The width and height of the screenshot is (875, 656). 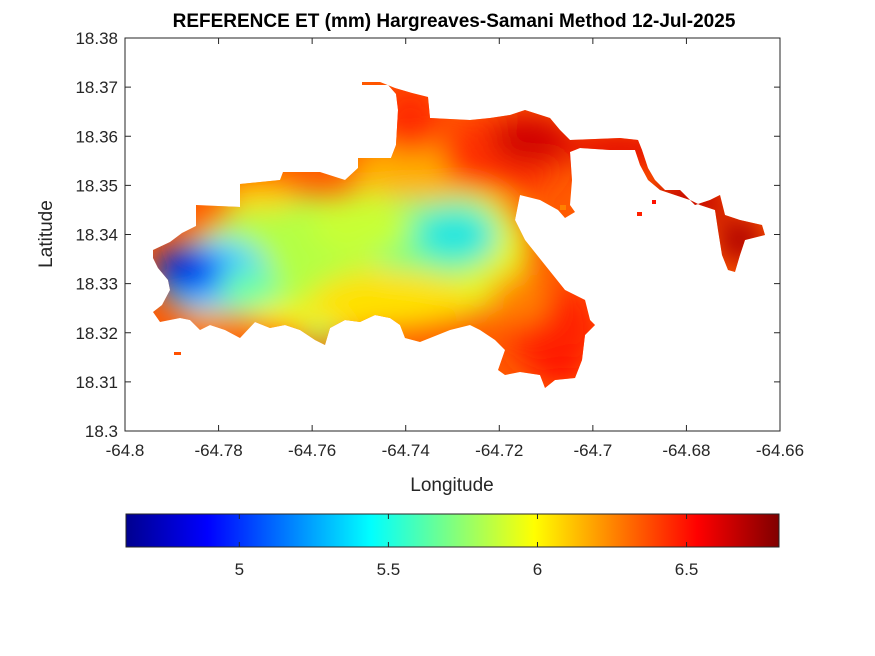 I want to click on y-tick-label: 18.37, so click(x=96, y=87).